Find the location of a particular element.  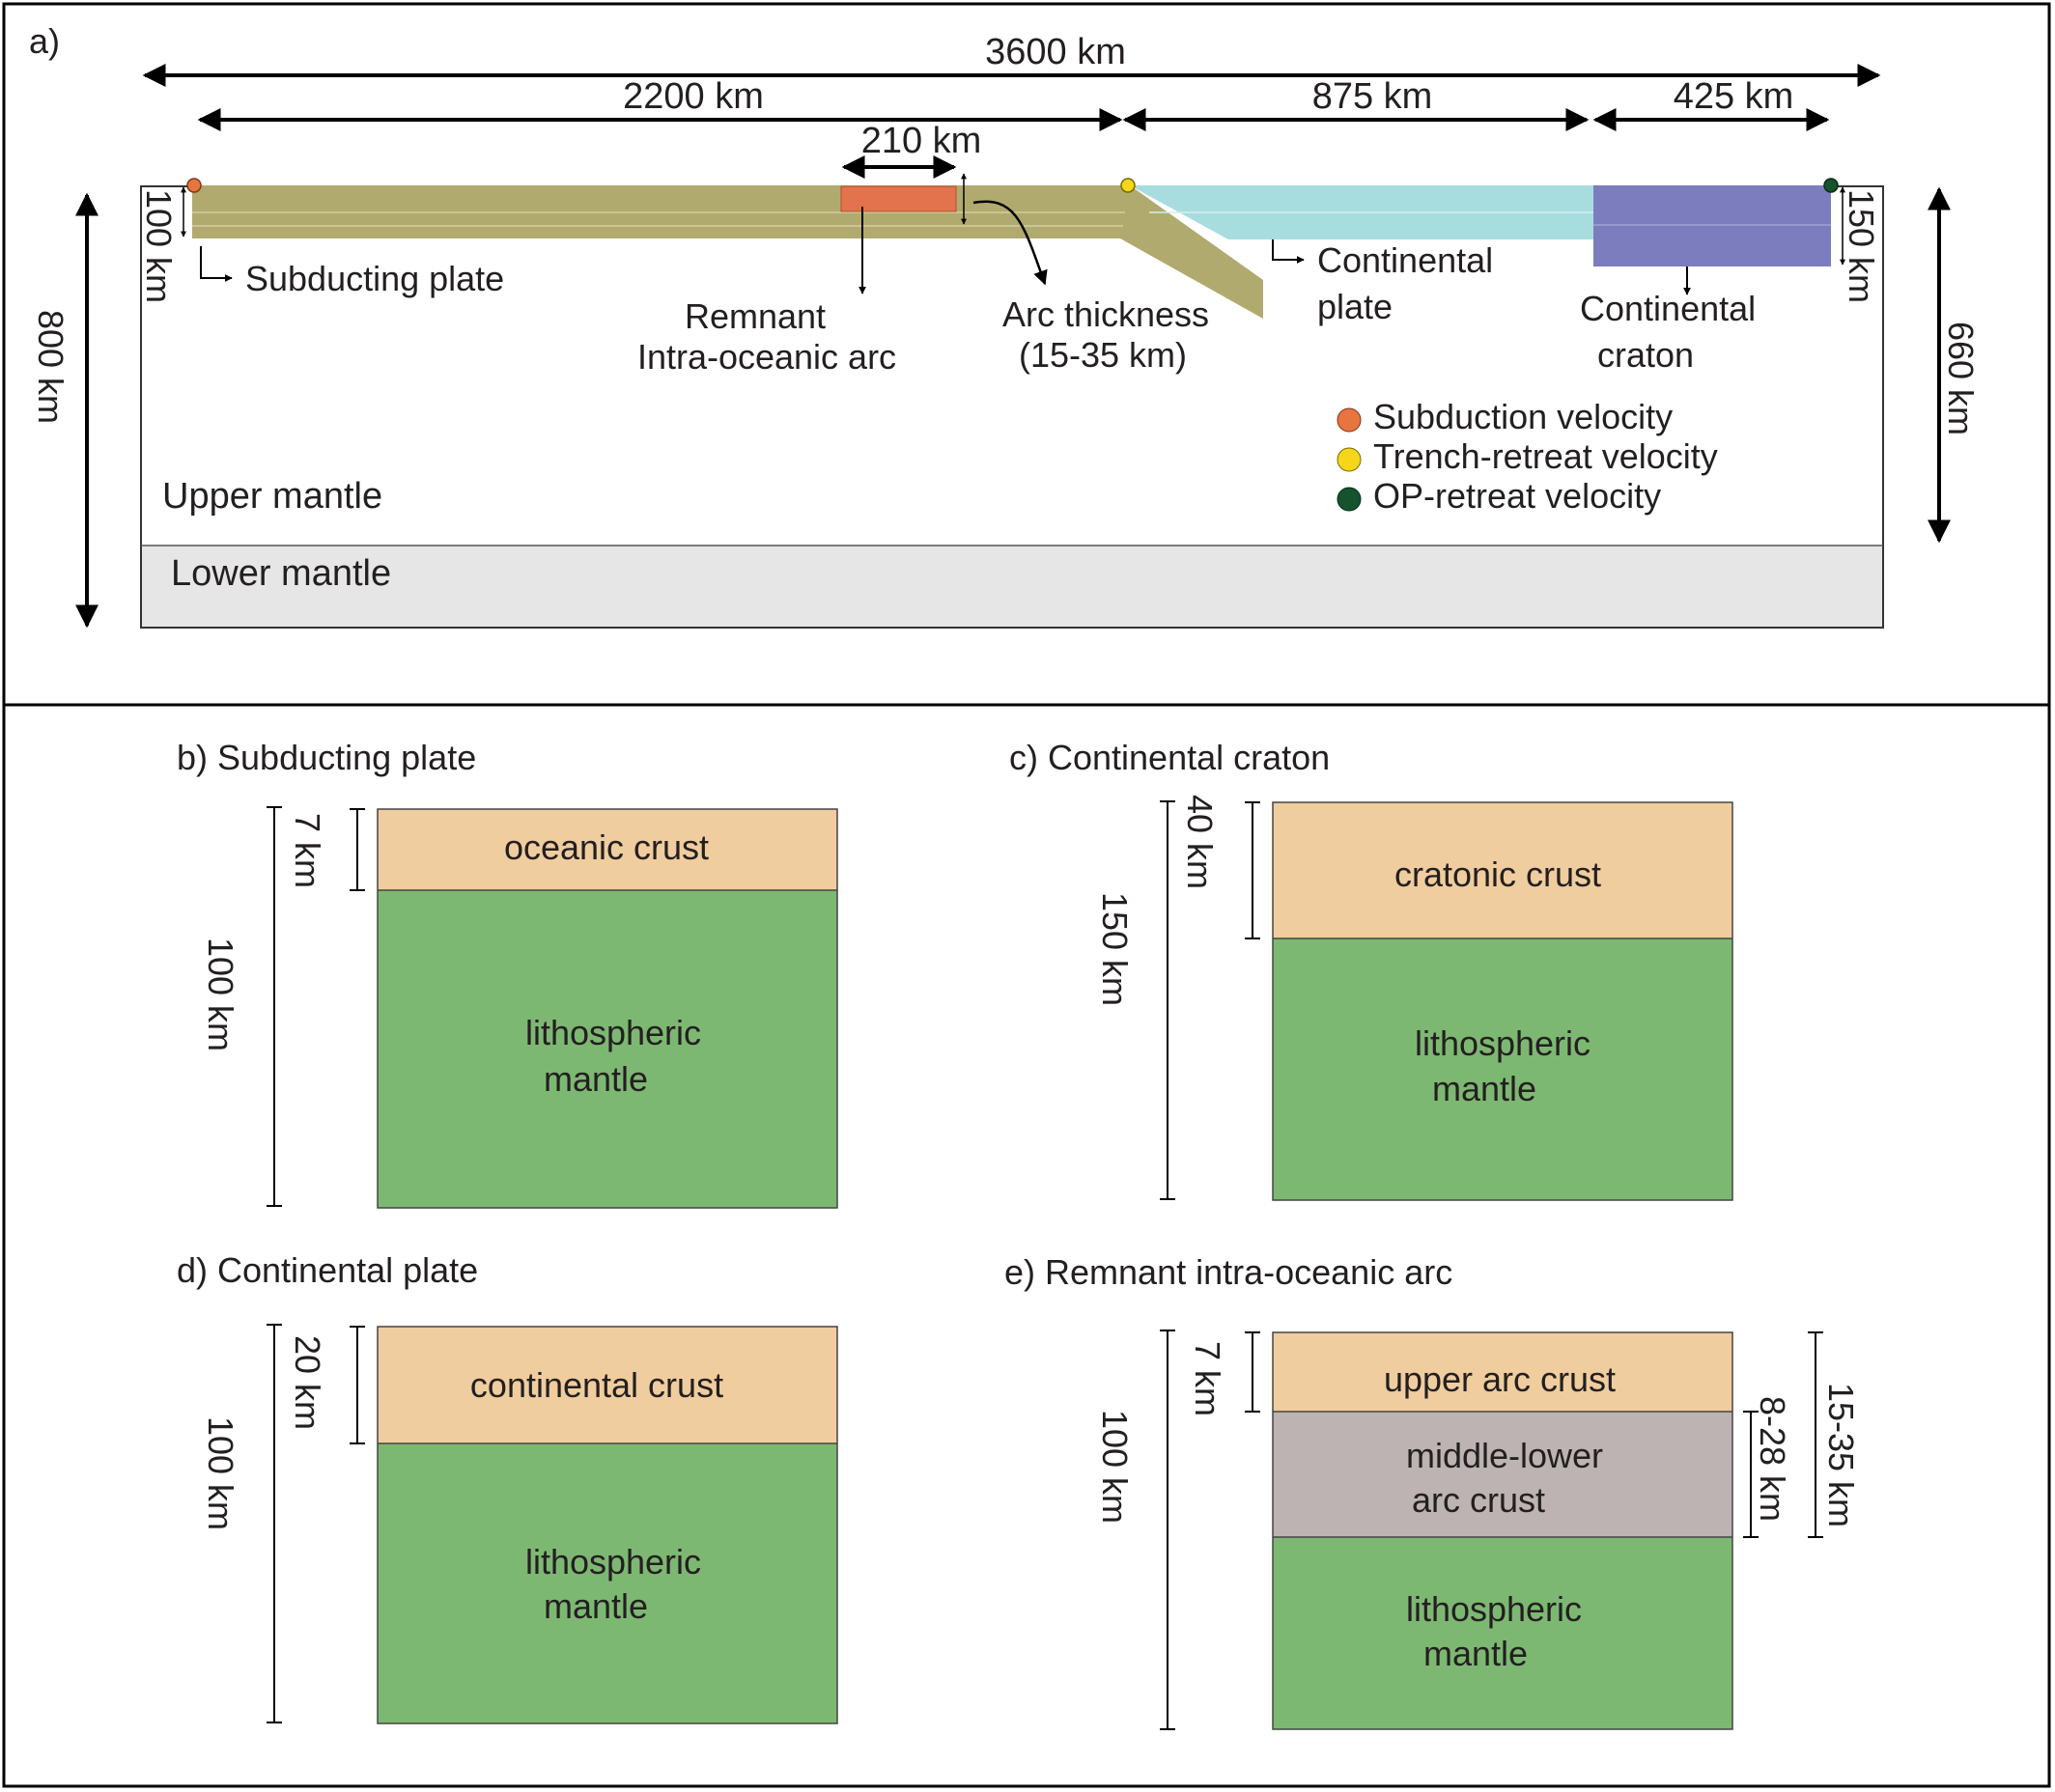

arc-thickness-label-line1: Arc thickness is located at coordinates (1105, 314).